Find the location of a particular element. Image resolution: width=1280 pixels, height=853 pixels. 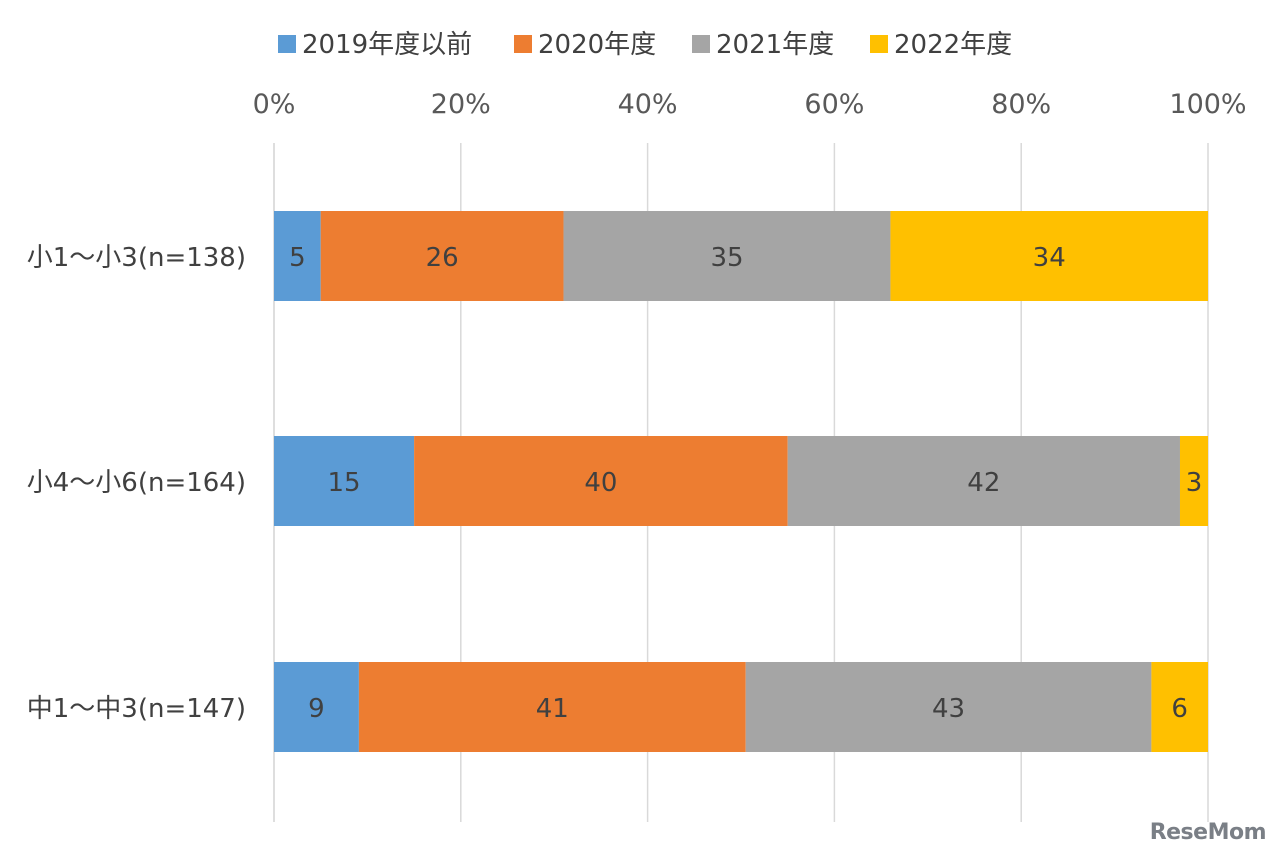

x-tick-label: 20% is located at coordinates (461, 104).